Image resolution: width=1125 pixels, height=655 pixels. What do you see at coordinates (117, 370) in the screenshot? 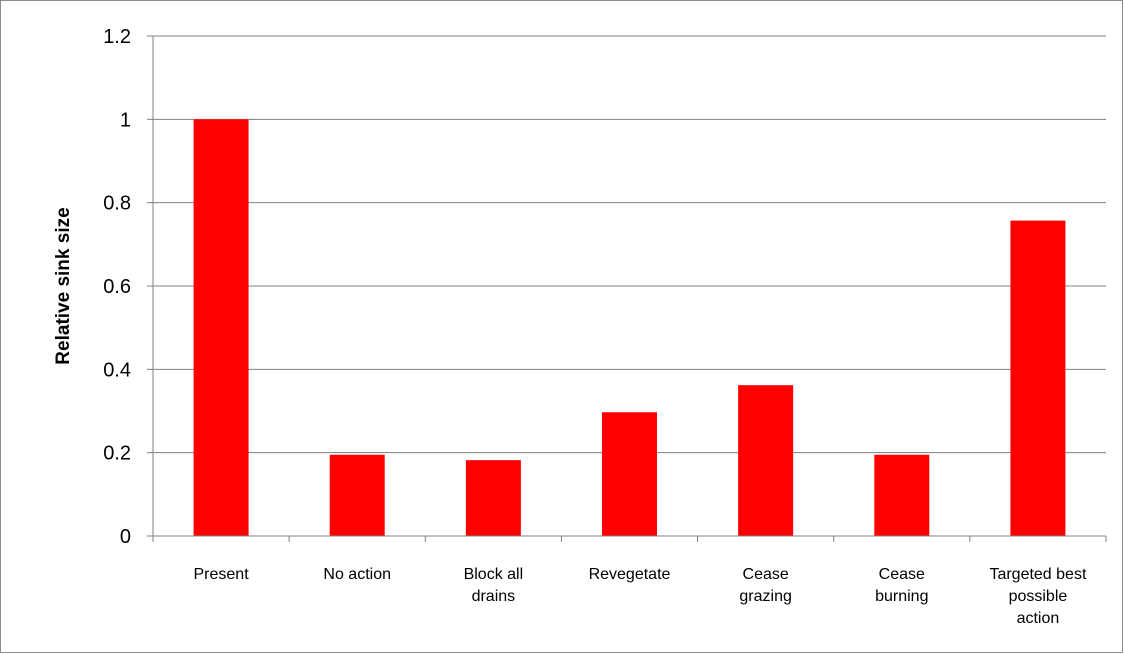
I see `y-tick-label: 0.4` at bounding box center [117, 370].